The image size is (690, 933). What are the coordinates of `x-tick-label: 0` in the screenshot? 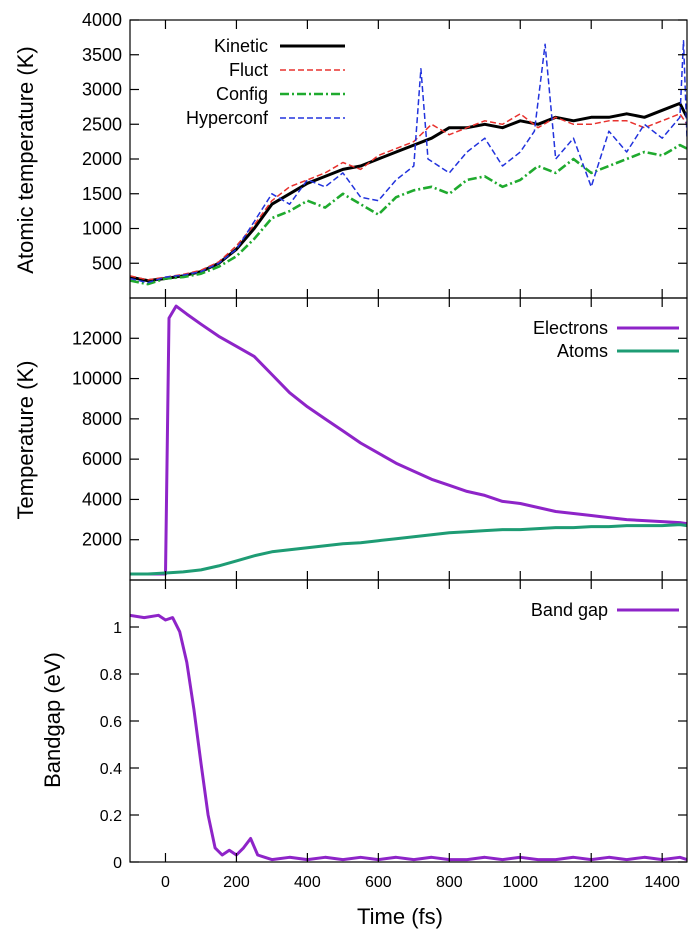 It's located at (165, 882).